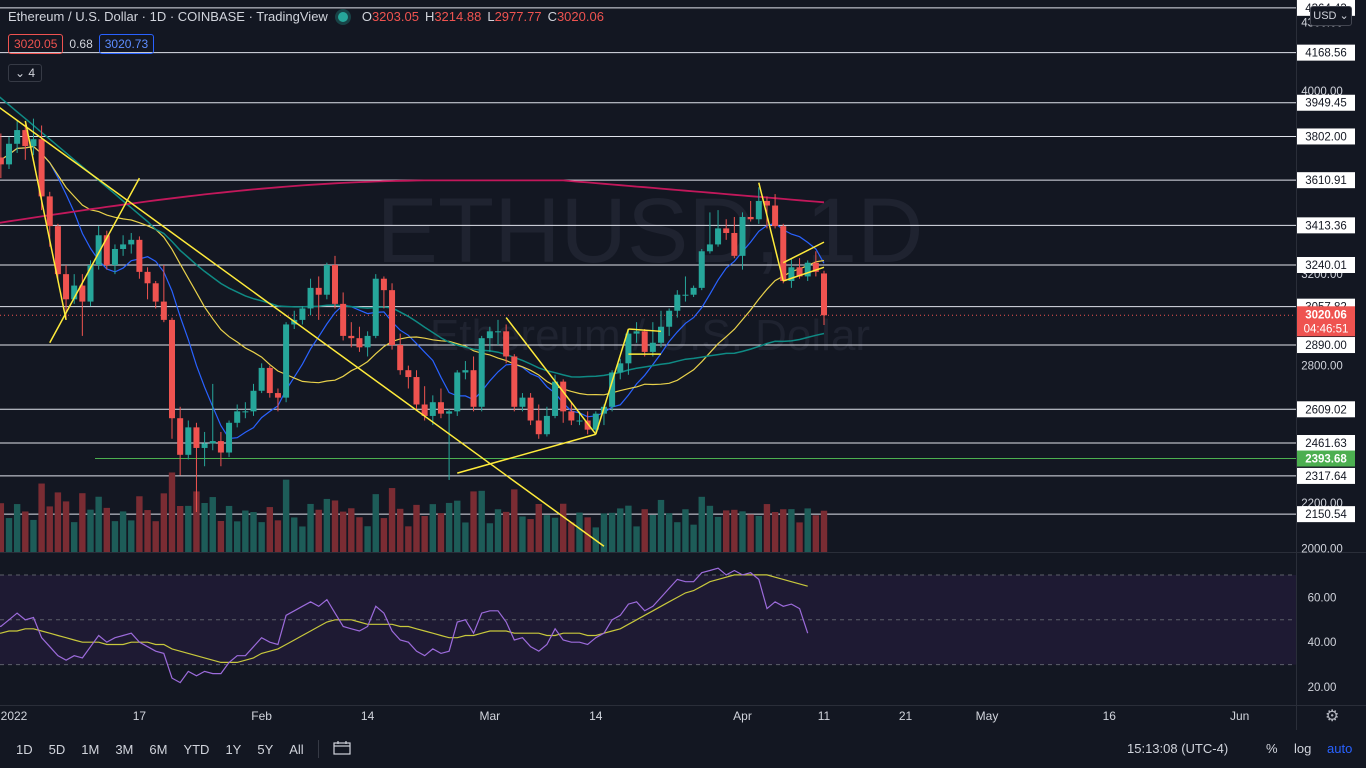 This screenshot has height=768, width=1366. What do you see at coordinates (1326, 181) in the screenshot?
I see `level-label: 3610.91` at bounding box center [1326, 181].